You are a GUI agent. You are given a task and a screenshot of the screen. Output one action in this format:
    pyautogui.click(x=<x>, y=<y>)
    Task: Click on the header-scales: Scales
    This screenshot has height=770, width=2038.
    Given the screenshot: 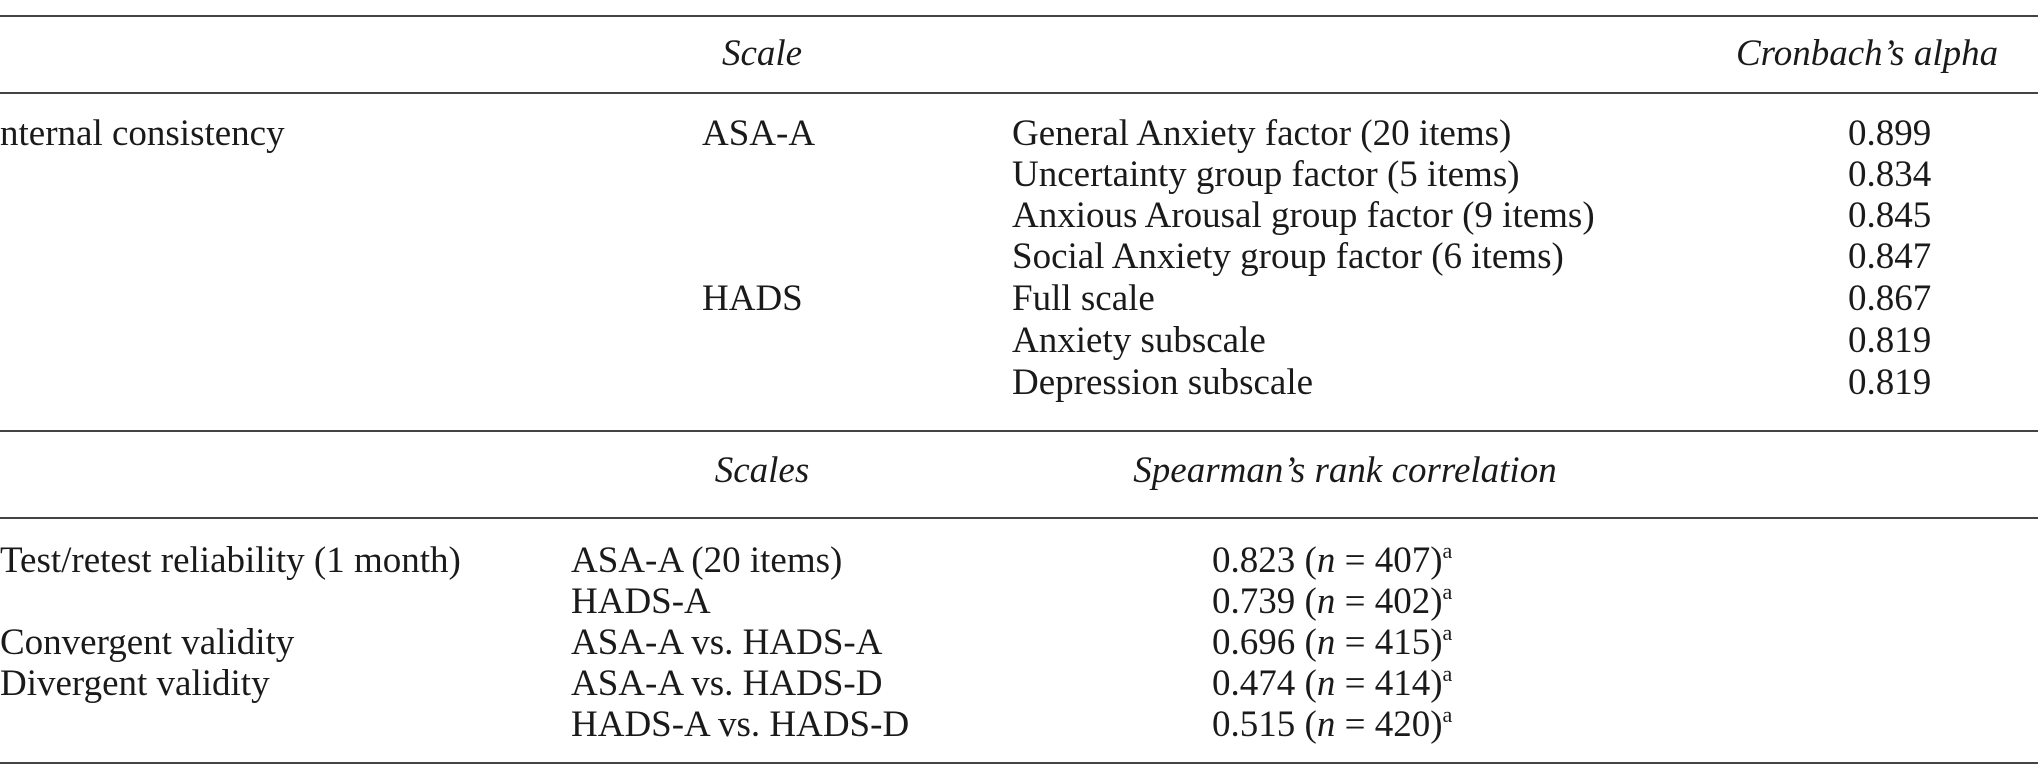 What is the action you would take?
    pyautogui.click(x=762, y=470)
    